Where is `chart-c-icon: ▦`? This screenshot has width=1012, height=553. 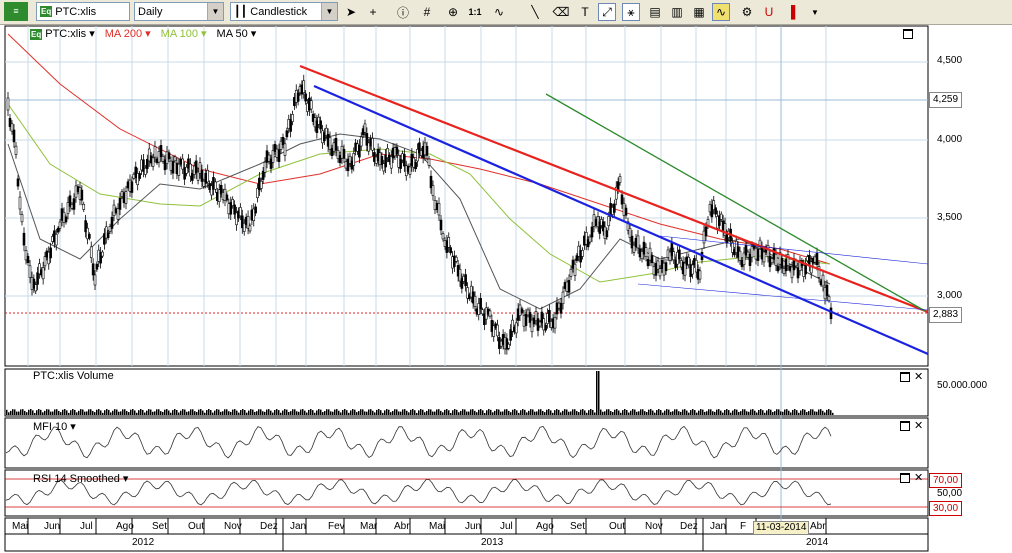
chart-c-icon: ▦ is located at coordinates (699, 12).